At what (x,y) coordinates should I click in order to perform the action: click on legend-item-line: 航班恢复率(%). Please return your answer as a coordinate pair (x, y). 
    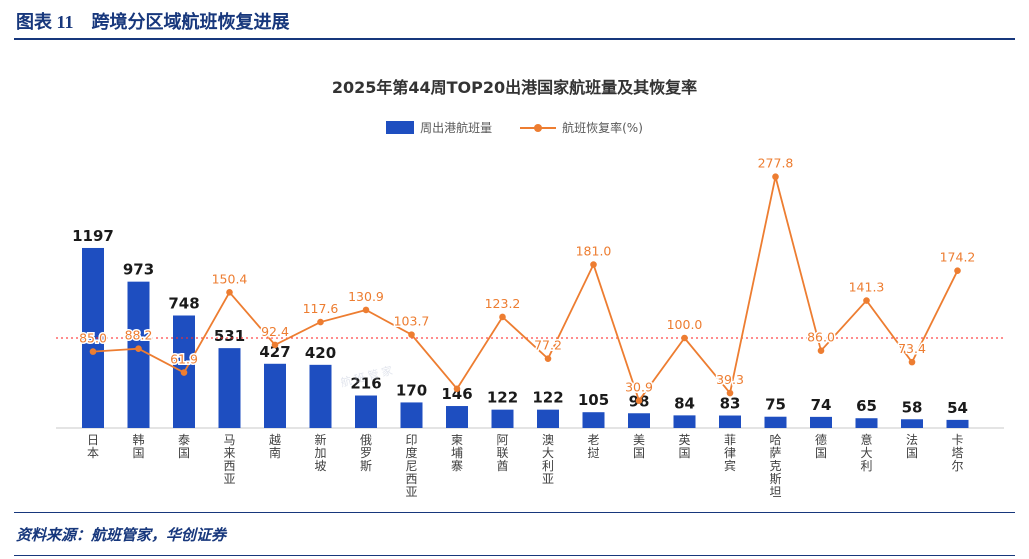
    Looking at the image, I should click on (581, 127).